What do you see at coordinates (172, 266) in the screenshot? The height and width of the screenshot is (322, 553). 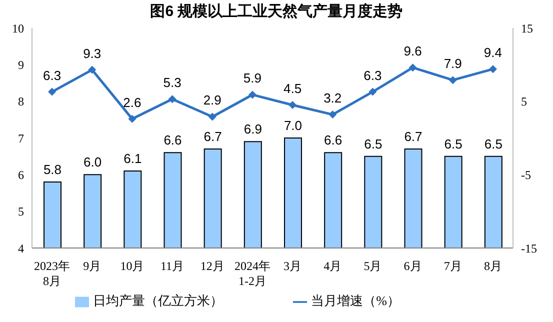 I see `x-tick-label: 11月` at bounding box center [172, 266].